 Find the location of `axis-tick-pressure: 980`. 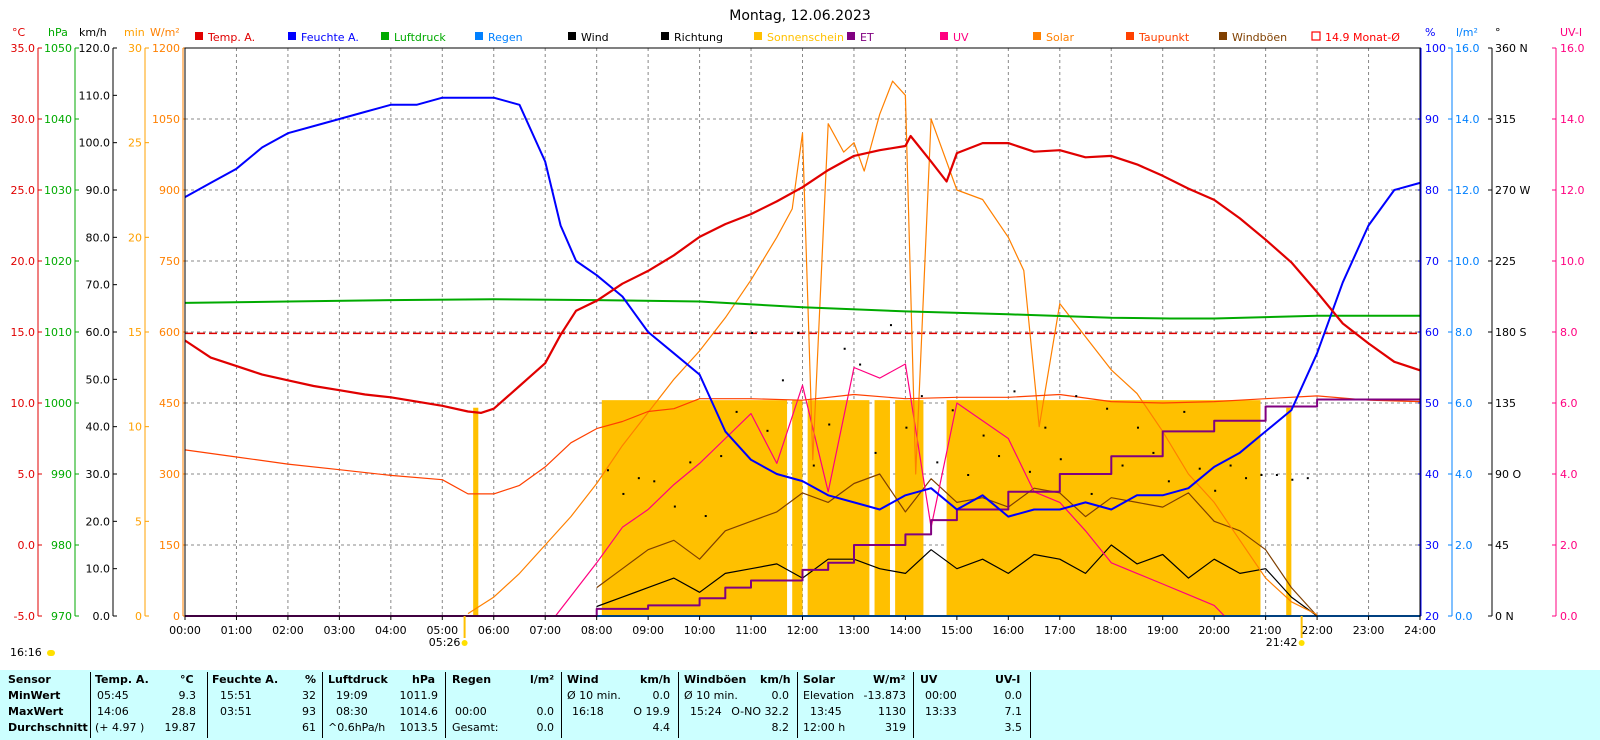

axis-tick-pressure: 980 is located at coordinates (61, 545).